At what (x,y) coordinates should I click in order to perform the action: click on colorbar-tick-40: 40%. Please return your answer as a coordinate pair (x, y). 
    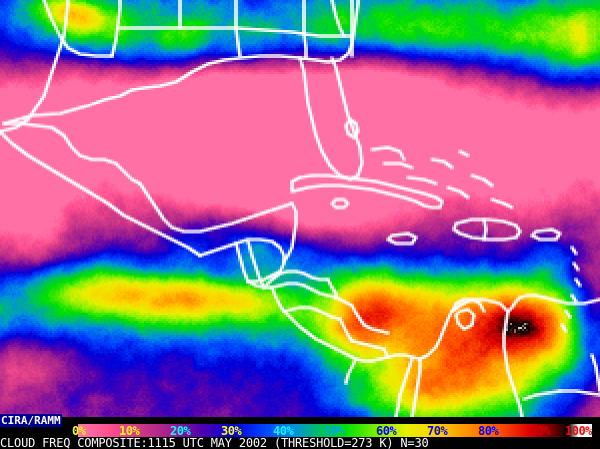
    Looking at the image, I should click on (283, 431).